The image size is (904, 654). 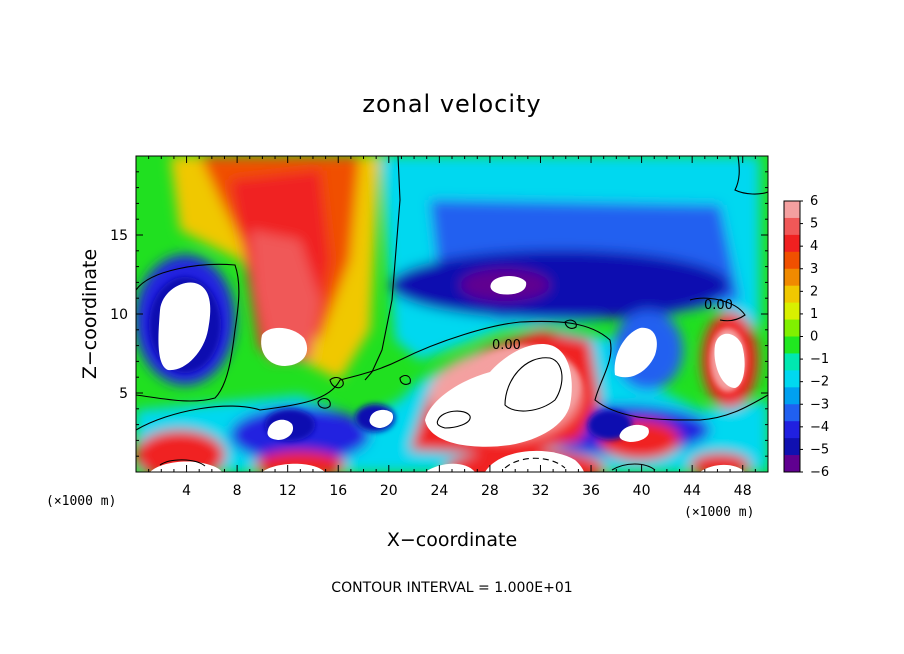 I want to click on pink-plume, so click(x=285, y=295).